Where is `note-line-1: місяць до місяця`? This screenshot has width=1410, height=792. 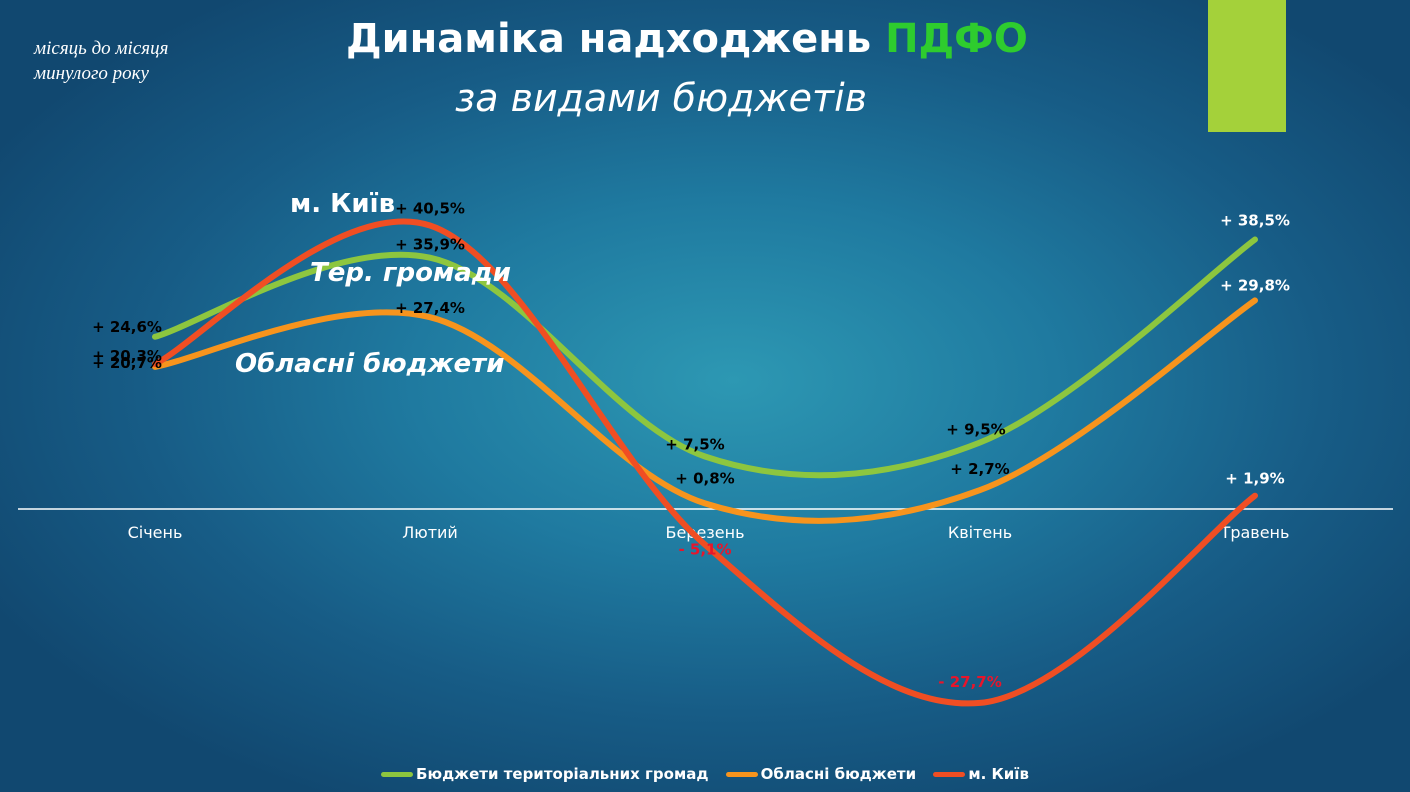 note-line-1: місяць до місяця is located at coordinates (101, 48).